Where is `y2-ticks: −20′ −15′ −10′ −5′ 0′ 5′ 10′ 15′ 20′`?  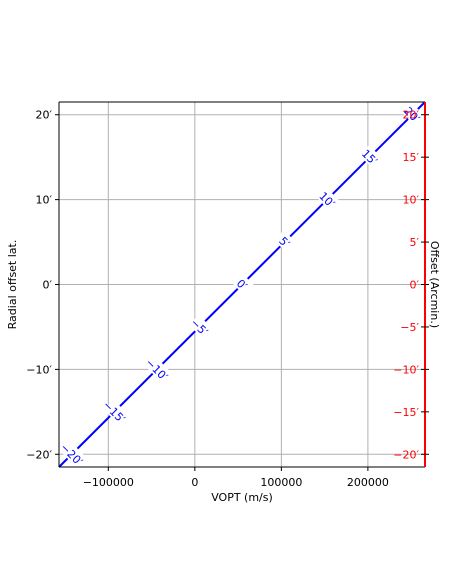
y2-ticks: −20′ −15′ −10′ −5′ 0′ 5′ 10′ 15′ 20′ is located at coordinates (411, 285).